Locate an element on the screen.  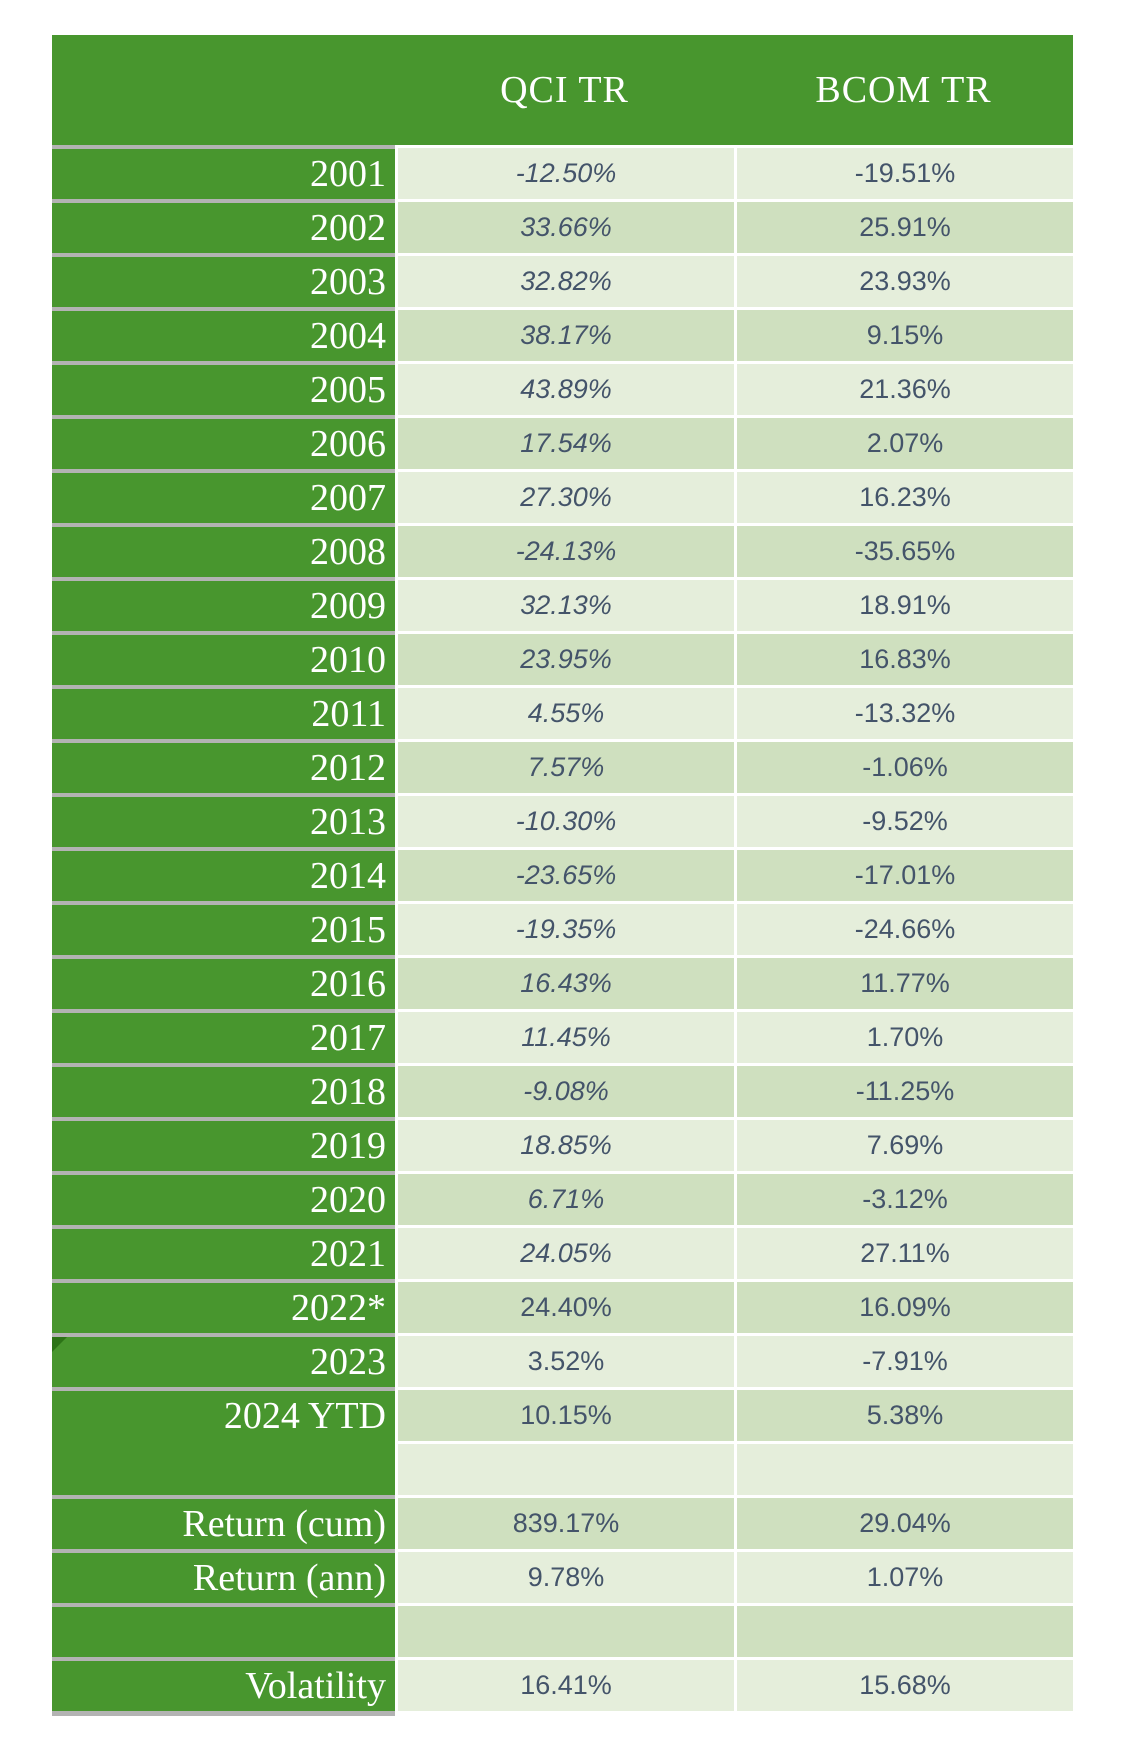
qci-value: -10.30% is located at coordinates (566, 821).